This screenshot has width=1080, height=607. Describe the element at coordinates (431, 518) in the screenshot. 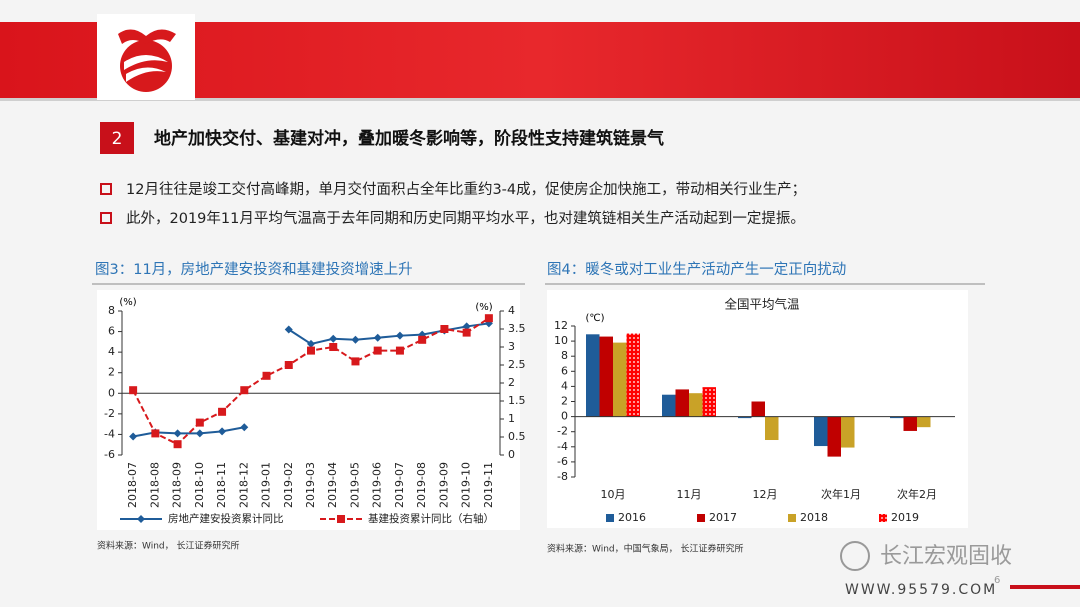

I see `legend-label: 基建投资累计同比（右轴）` at that location.